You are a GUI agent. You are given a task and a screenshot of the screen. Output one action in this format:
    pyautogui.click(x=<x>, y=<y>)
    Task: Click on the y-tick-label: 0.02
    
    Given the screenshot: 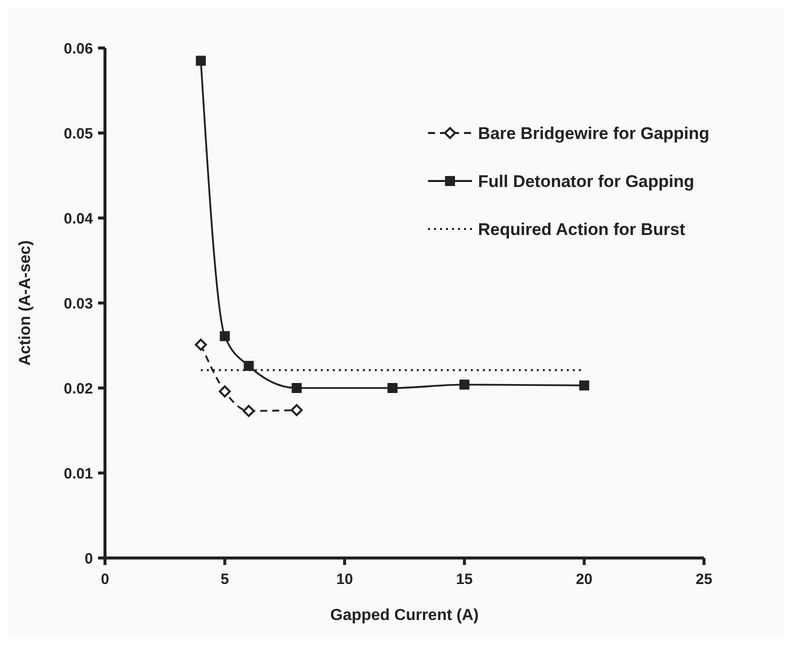 What is the action you would take?
    pyautogui.click(x=78, y=389)
    